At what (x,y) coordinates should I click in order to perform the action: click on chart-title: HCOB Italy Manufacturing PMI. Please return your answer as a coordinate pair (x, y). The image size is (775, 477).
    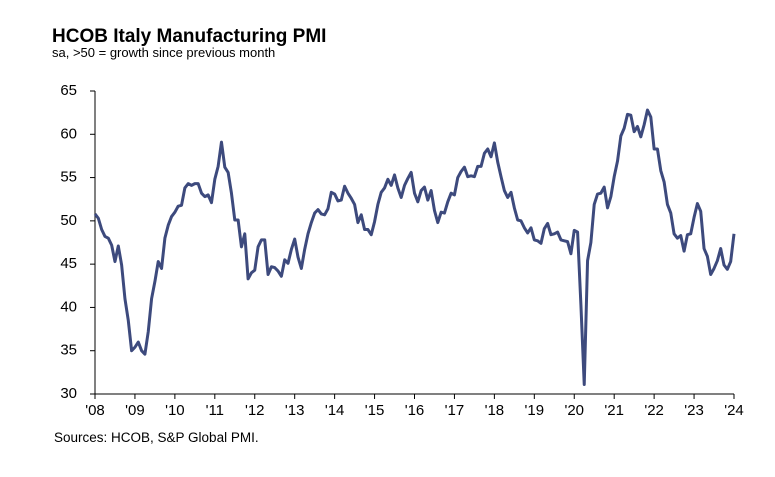
    Looking at the image, I should click on (189, 36).